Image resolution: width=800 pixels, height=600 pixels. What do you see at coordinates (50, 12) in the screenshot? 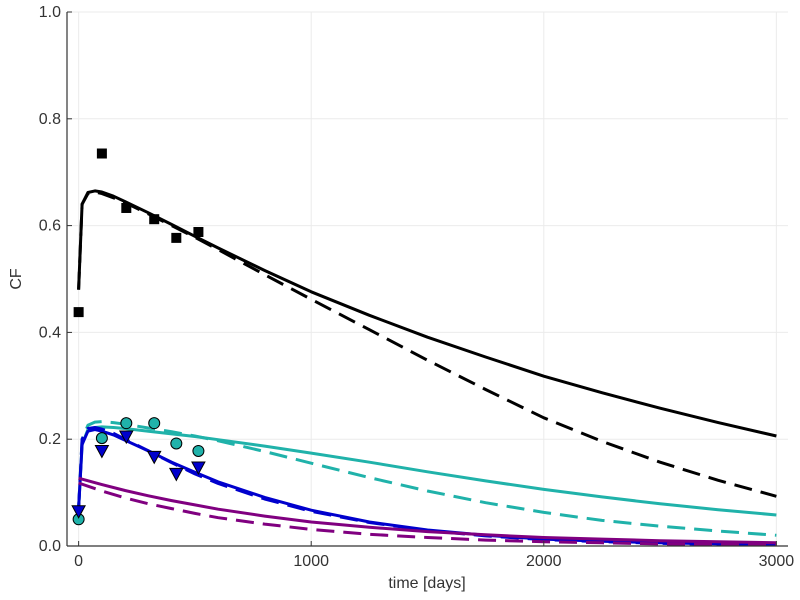
I see `y-tick-label: 1.0` at bounding box center [50, 12].